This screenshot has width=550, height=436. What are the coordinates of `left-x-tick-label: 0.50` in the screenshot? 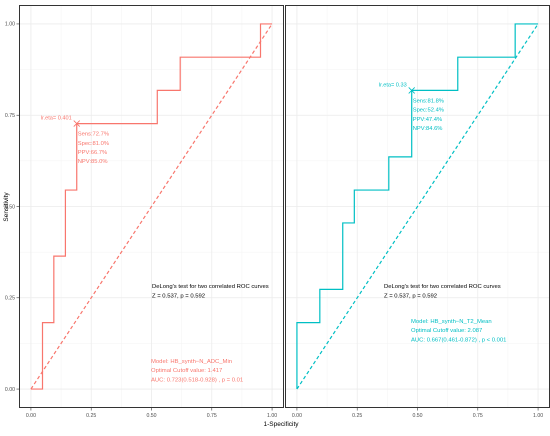 It's located at (151, 416).